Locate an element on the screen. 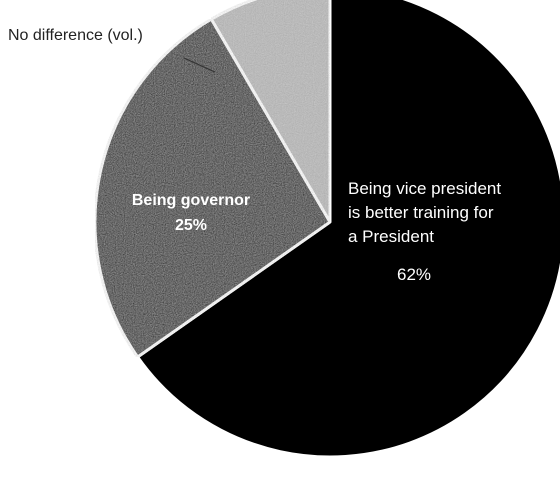 This screenshot has width=560, height=484. slice-label-vice-president: Being vice president is located at coordinates (424, 188).